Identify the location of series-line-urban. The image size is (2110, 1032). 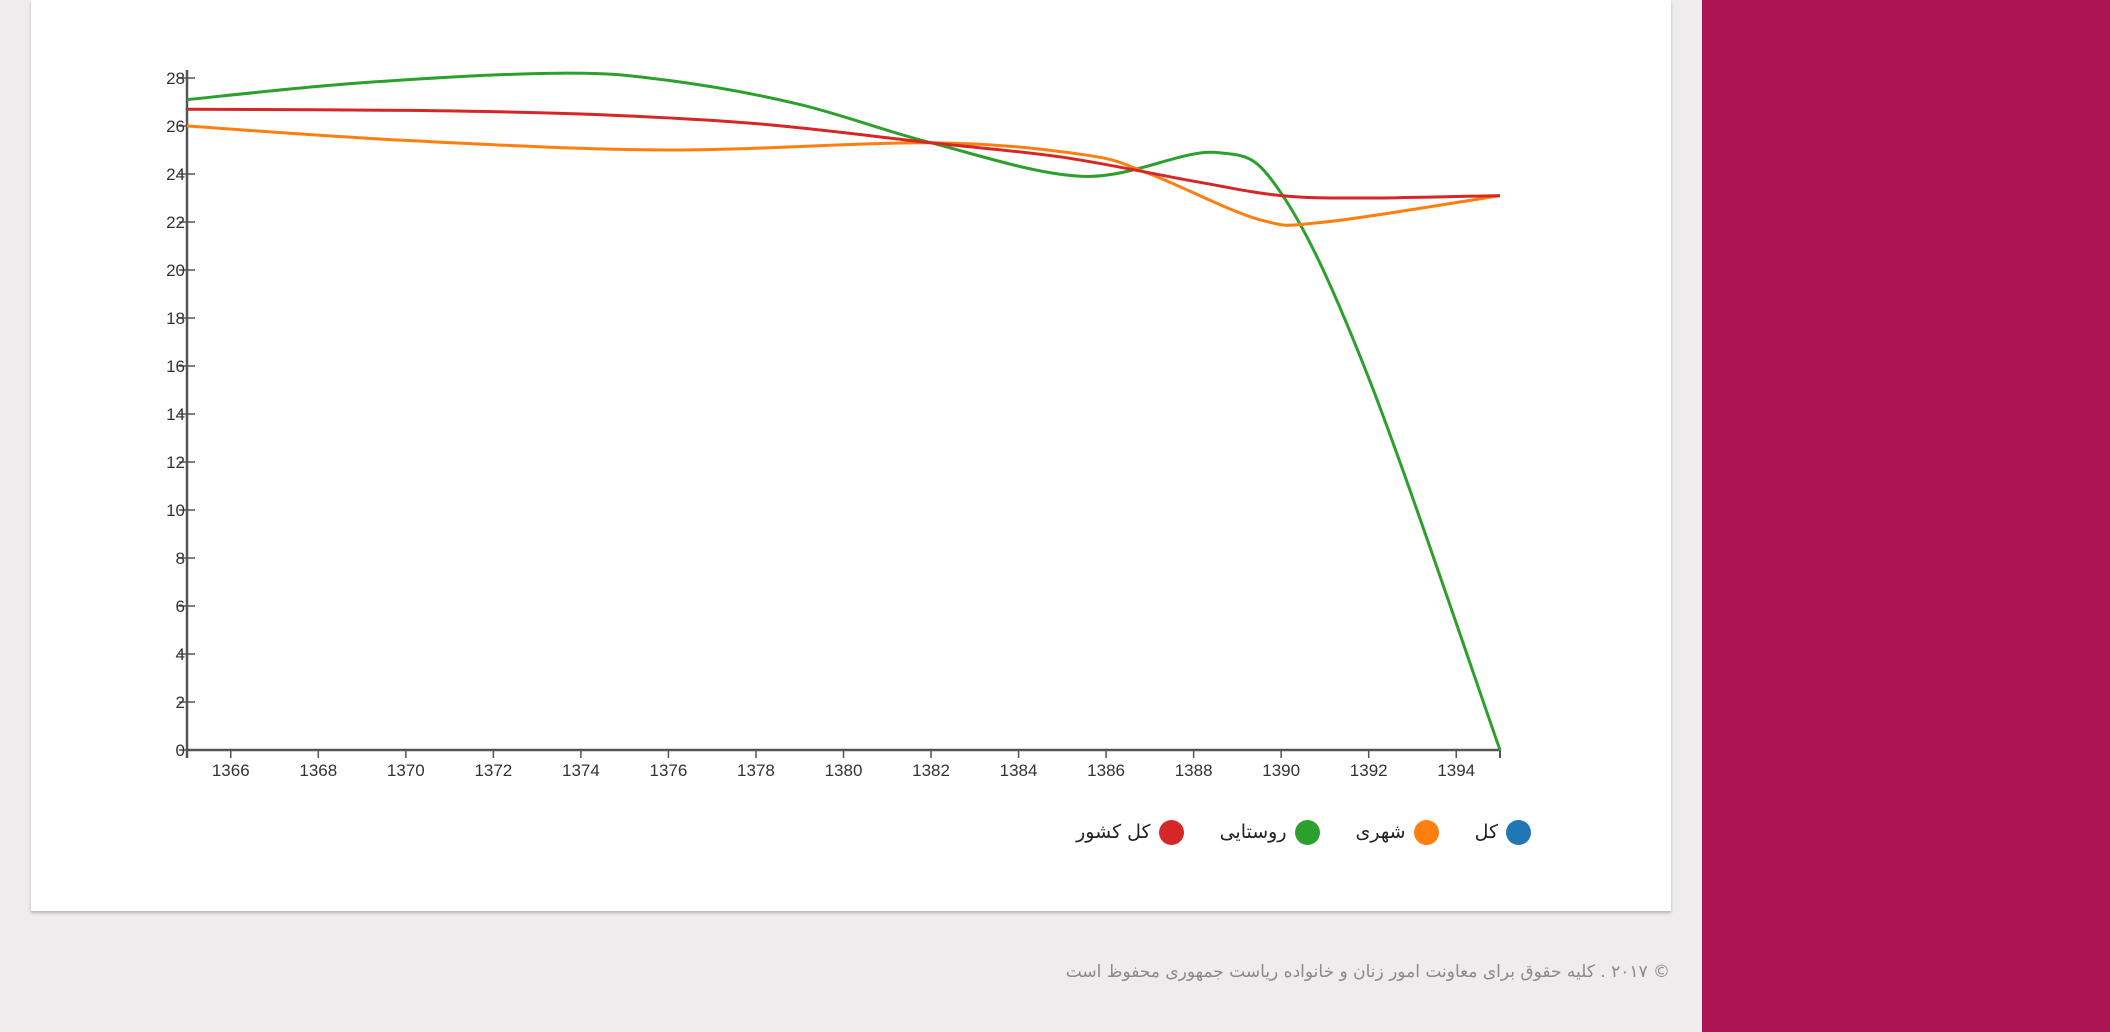
(843, 175).